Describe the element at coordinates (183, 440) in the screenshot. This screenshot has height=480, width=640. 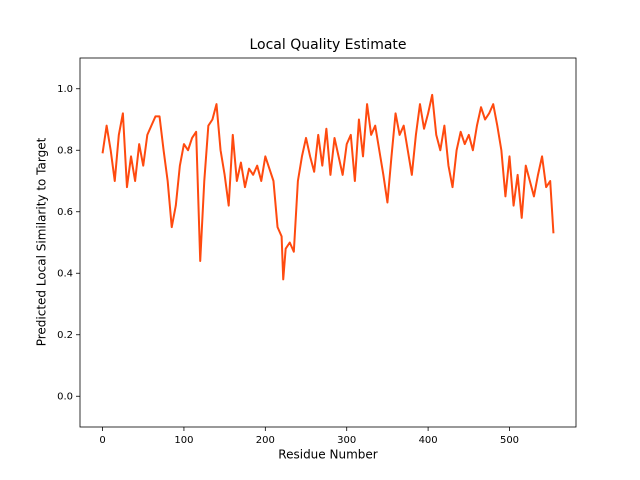
I see `x-tick-label: 100` at that location.